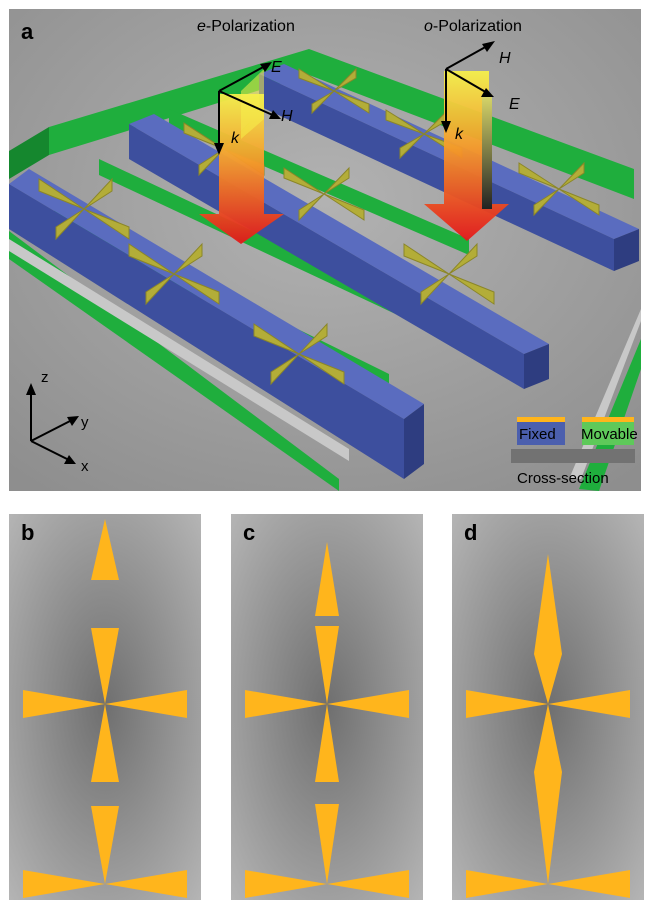 This screenshot has height=901, width=646. I want to click on e-polarization-vectors, so click(247, 108).